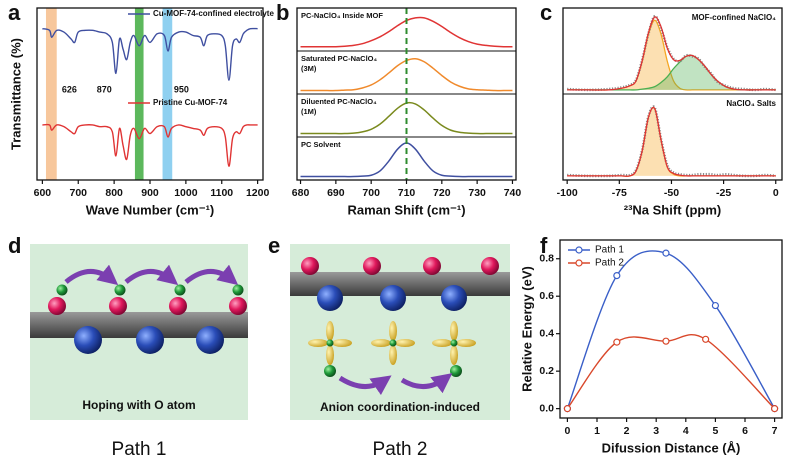  I want to click on metal-atoms, so click(149, 340).